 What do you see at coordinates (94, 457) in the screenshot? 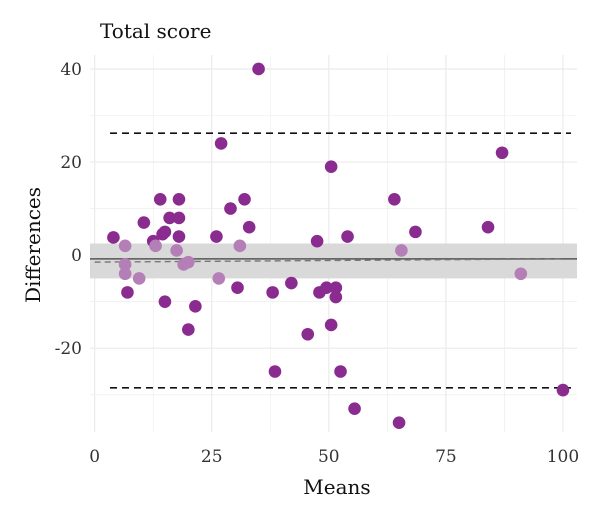
I see `x-tick-label: 0` at bounding box center [94, 457].